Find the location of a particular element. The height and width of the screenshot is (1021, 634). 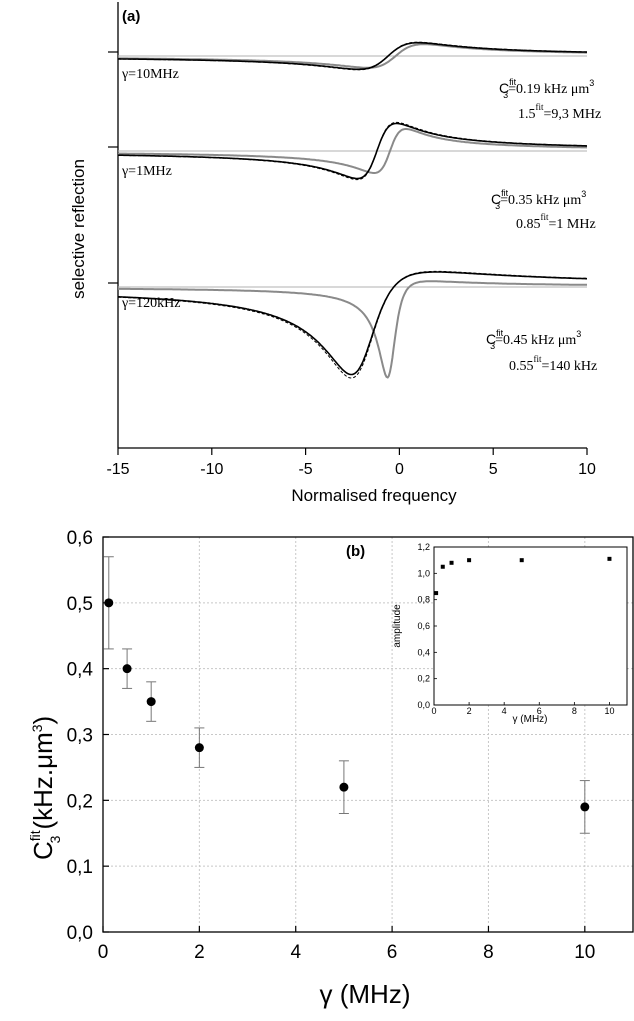

inset-ytick-label: 0,6 is located at coordinates (423, 626).